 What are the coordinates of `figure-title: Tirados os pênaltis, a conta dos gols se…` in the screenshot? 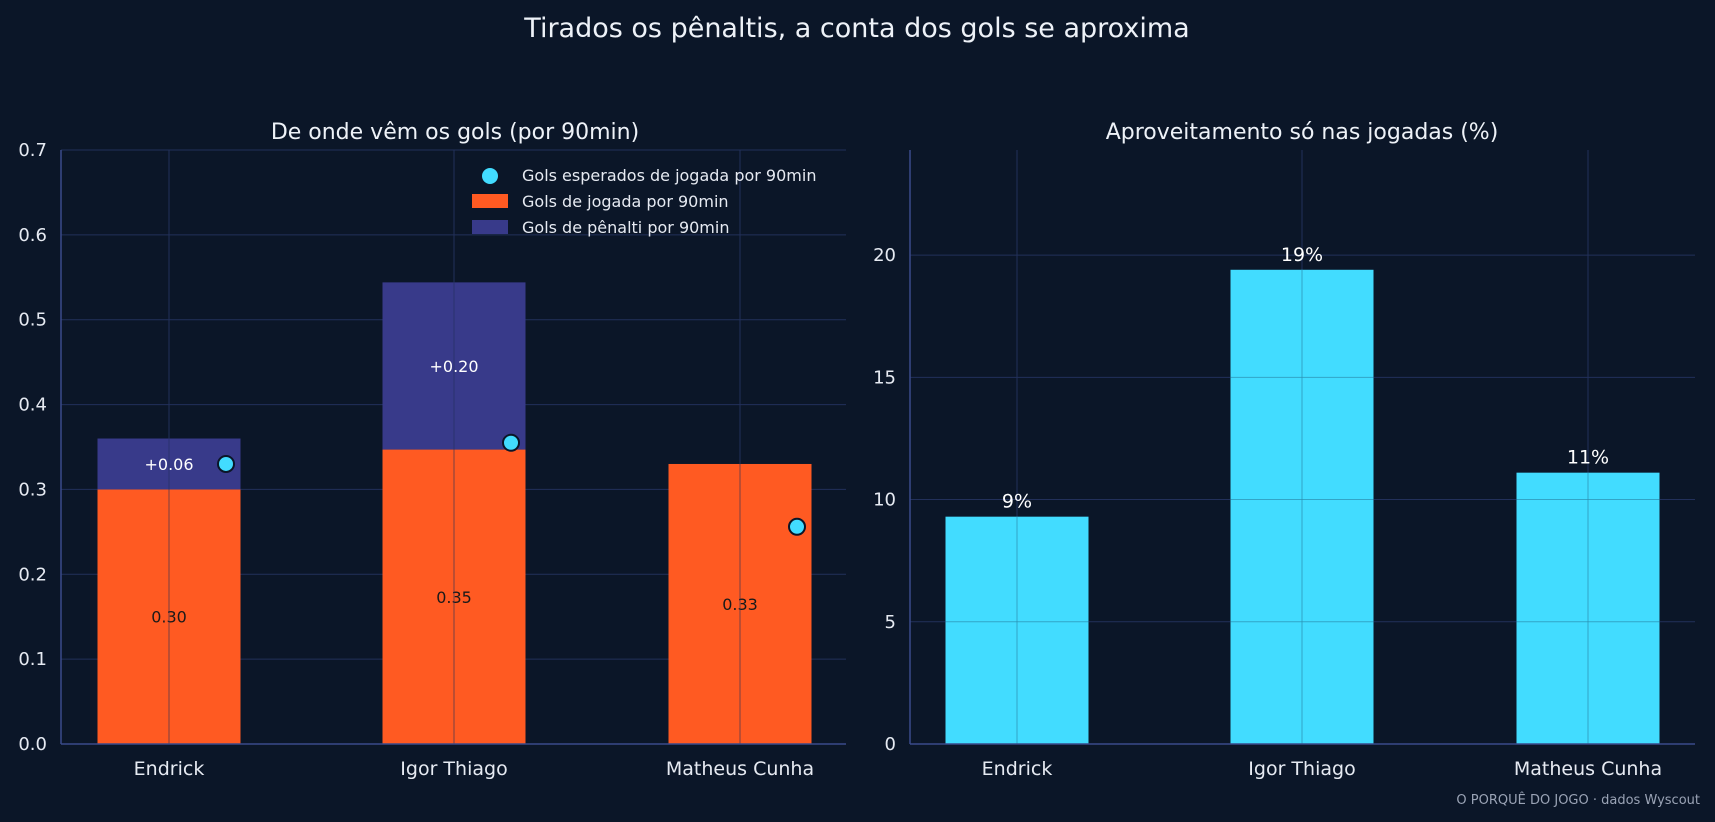 It's located at (856, 28).